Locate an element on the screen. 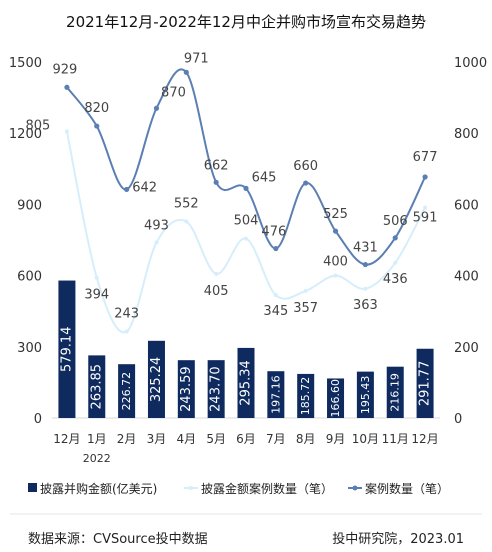 The height and width of the screenshot is (552, 492). bar-value-label: 226.72 is located at coordinates (126, 391).